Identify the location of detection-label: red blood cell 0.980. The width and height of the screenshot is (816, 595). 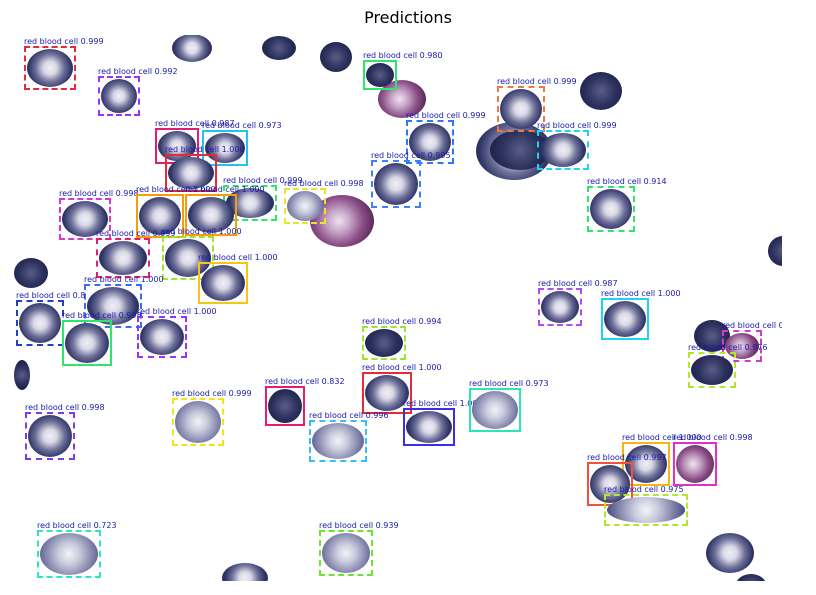
(403, 55).